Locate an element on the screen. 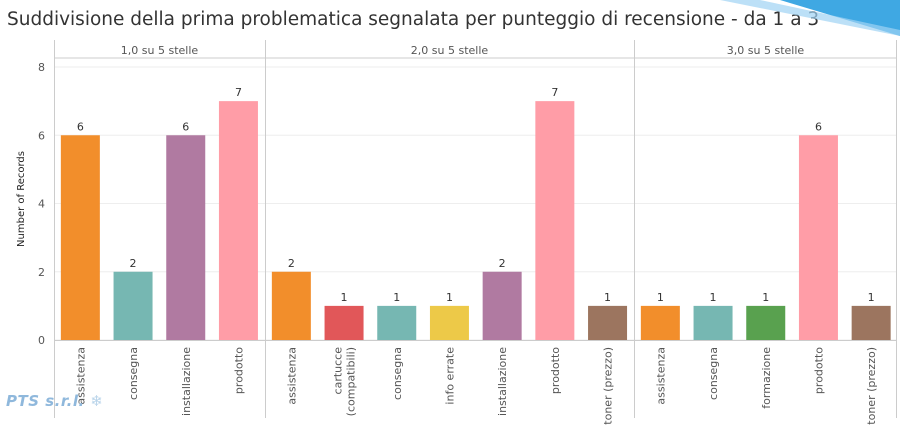 The image size is (900, 426). category-label: formazione is located at coordinates (766, 378).